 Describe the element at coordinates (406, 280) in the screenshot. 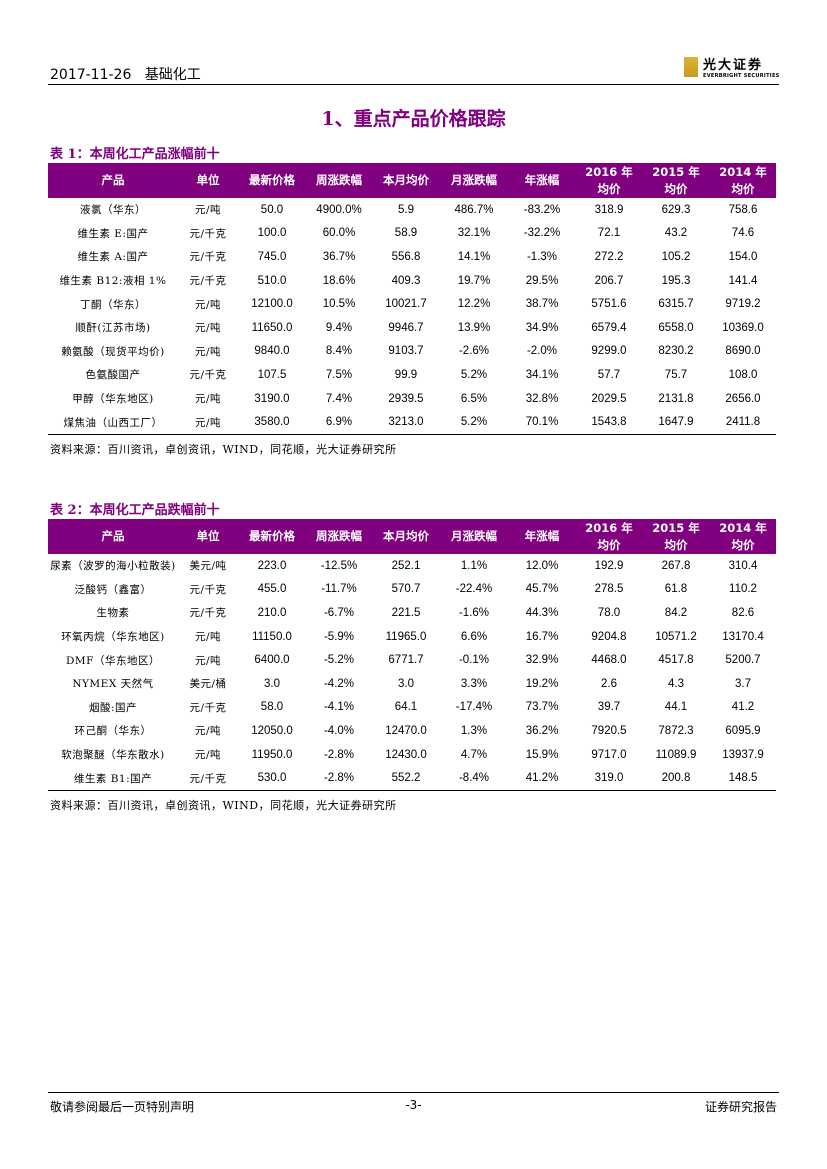

I see `value-cell: 409.3` at that location.